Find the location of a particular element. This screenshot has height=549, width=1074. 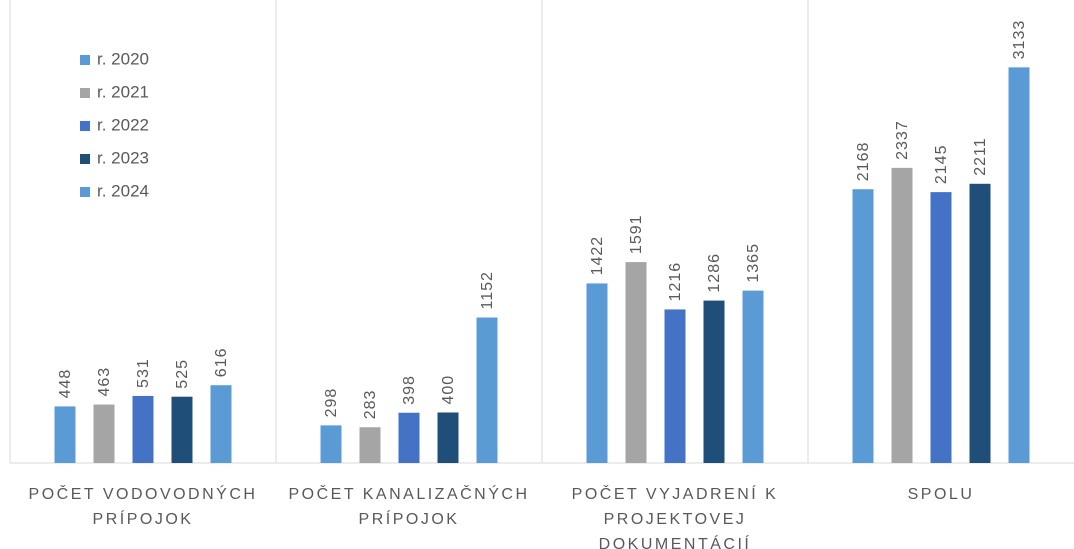

data-label: 2337 is located at coordinates (902, 140).